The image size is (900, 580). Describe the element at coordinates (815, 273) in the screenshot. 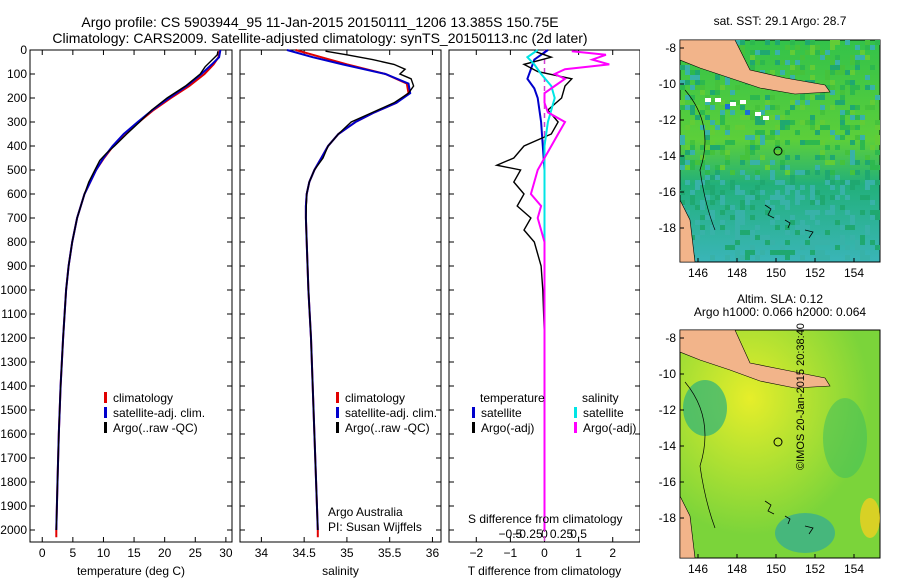

I see `x-tick-label: 152` at that location.